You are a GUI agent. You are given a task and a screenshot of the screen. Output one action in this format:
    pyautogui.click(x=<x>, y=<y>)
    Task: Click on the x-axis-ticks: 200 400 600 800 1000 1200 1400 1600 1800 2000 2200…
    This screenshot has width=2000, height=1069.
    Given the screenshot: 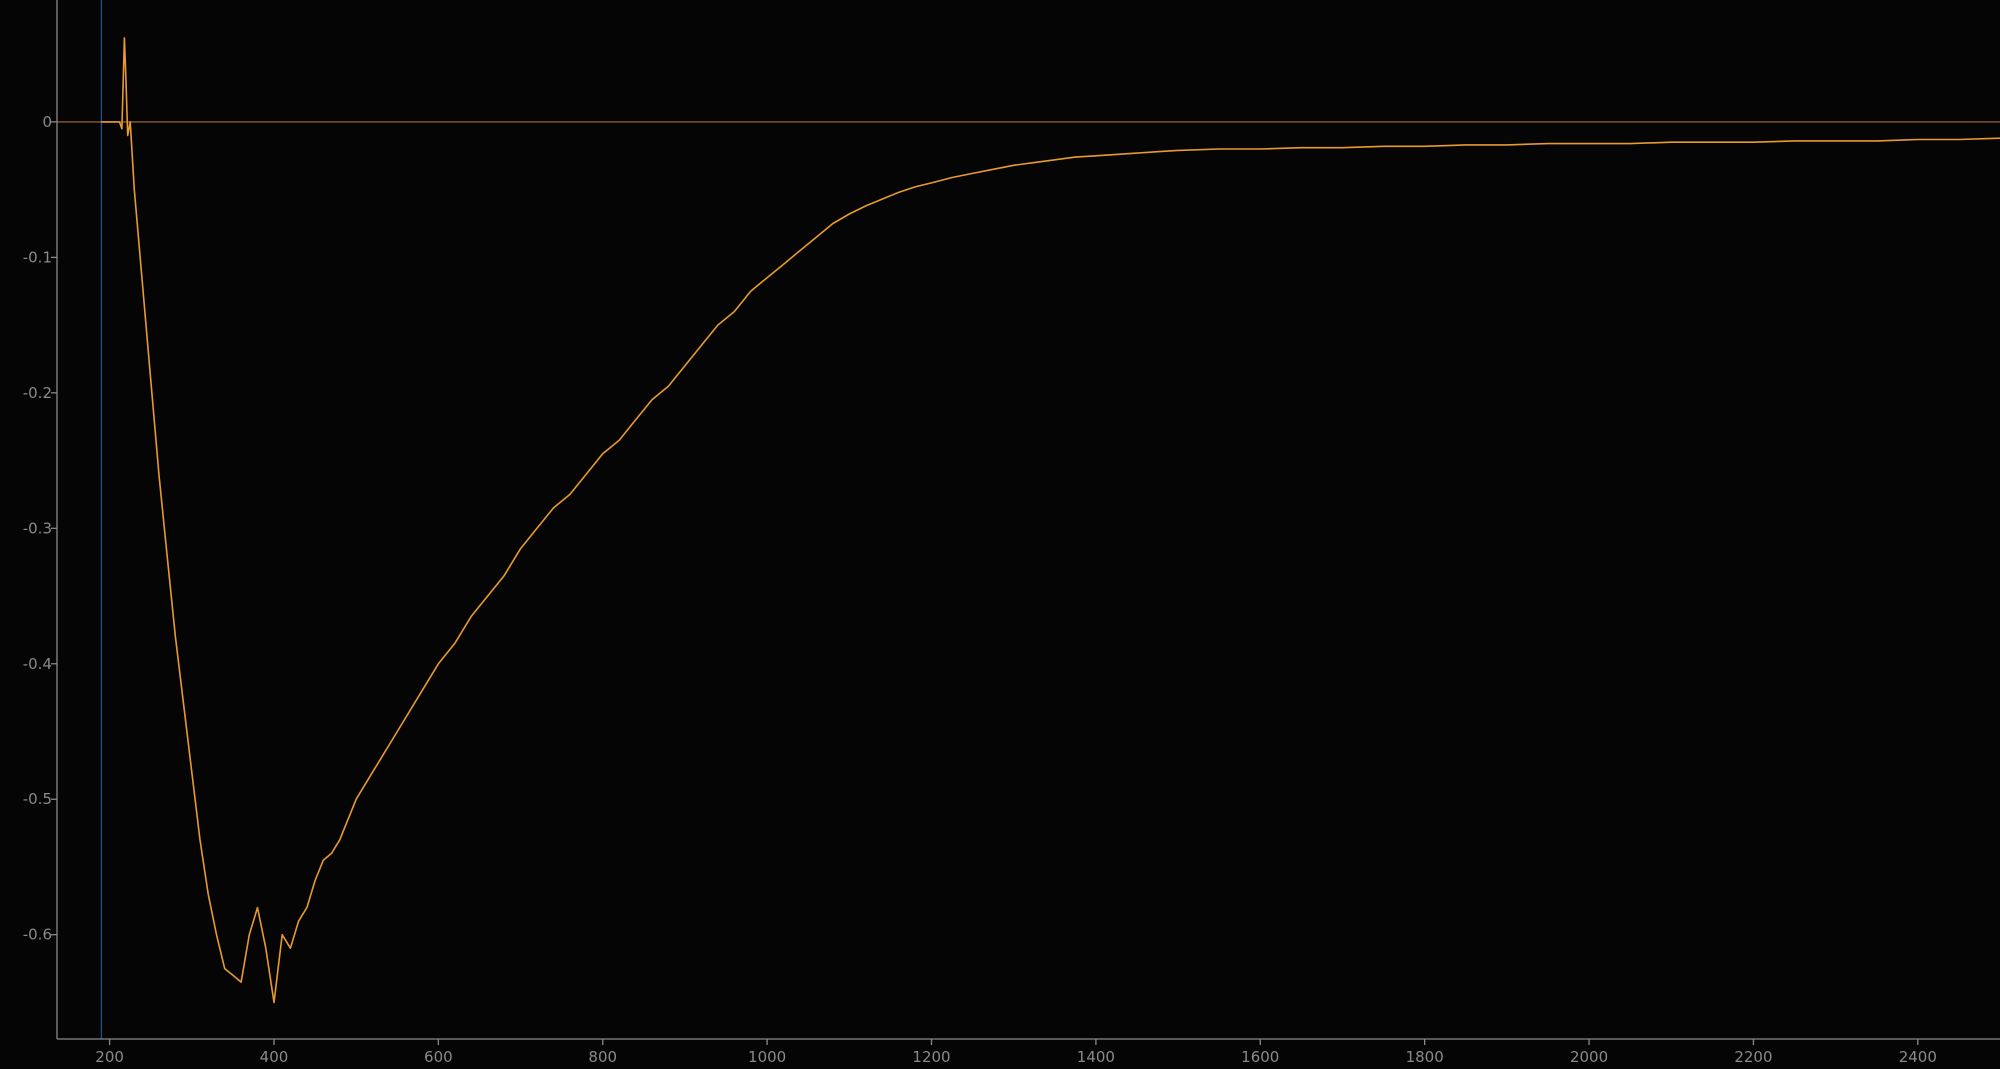 What is the action you would take?
    pyautogui.click(x=1016, y=1052)
    